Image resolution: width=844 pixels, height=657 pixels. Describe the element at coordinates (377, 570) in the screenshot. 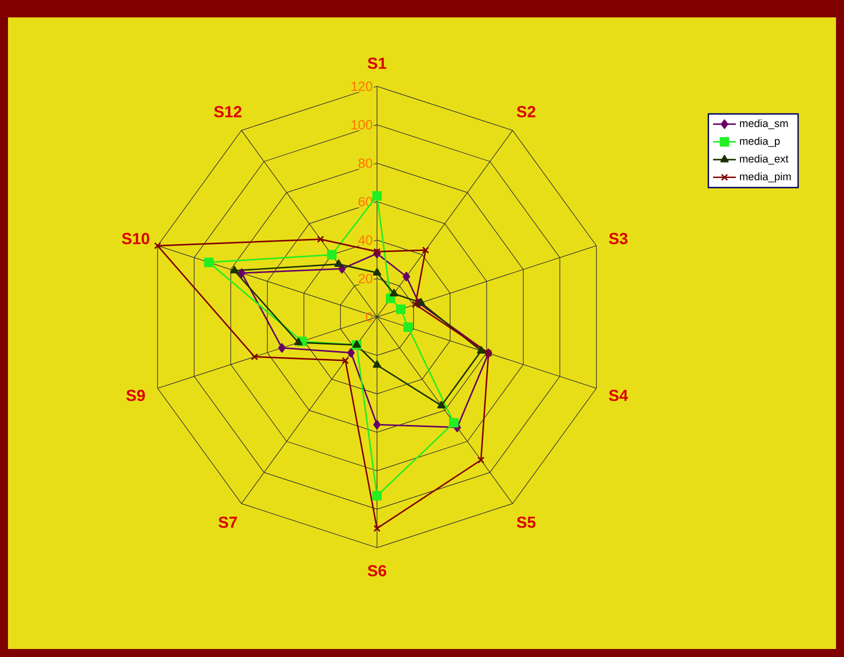

I see `spoke-label: S6` at that location.